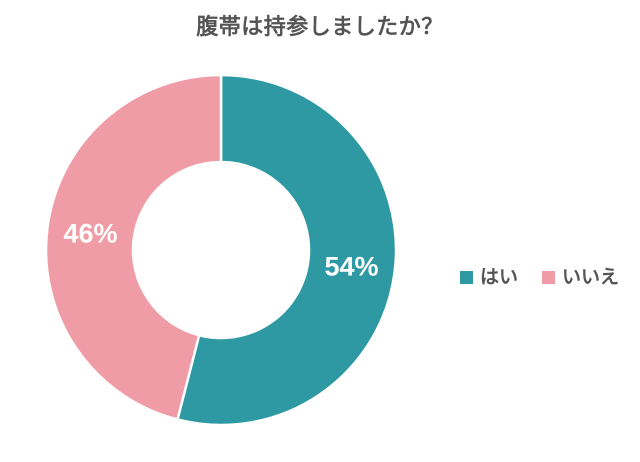  I want to click on legend-label-hai: はい, so click(499, 277).